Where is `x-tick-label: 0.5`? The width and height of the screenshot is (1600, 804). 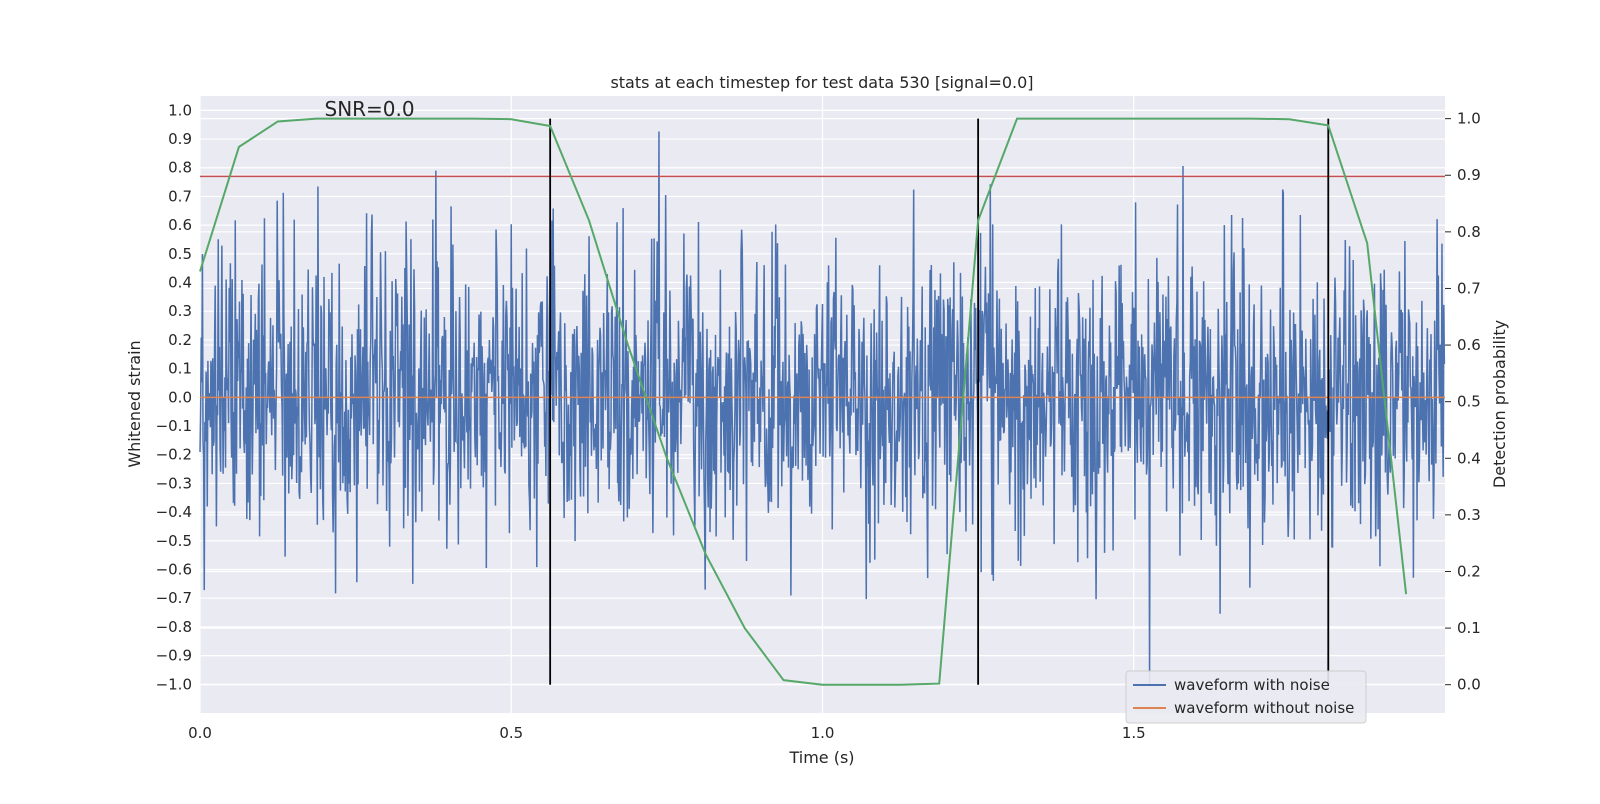
x-tick-label: 0.5 is located at coordinates (511, 733).